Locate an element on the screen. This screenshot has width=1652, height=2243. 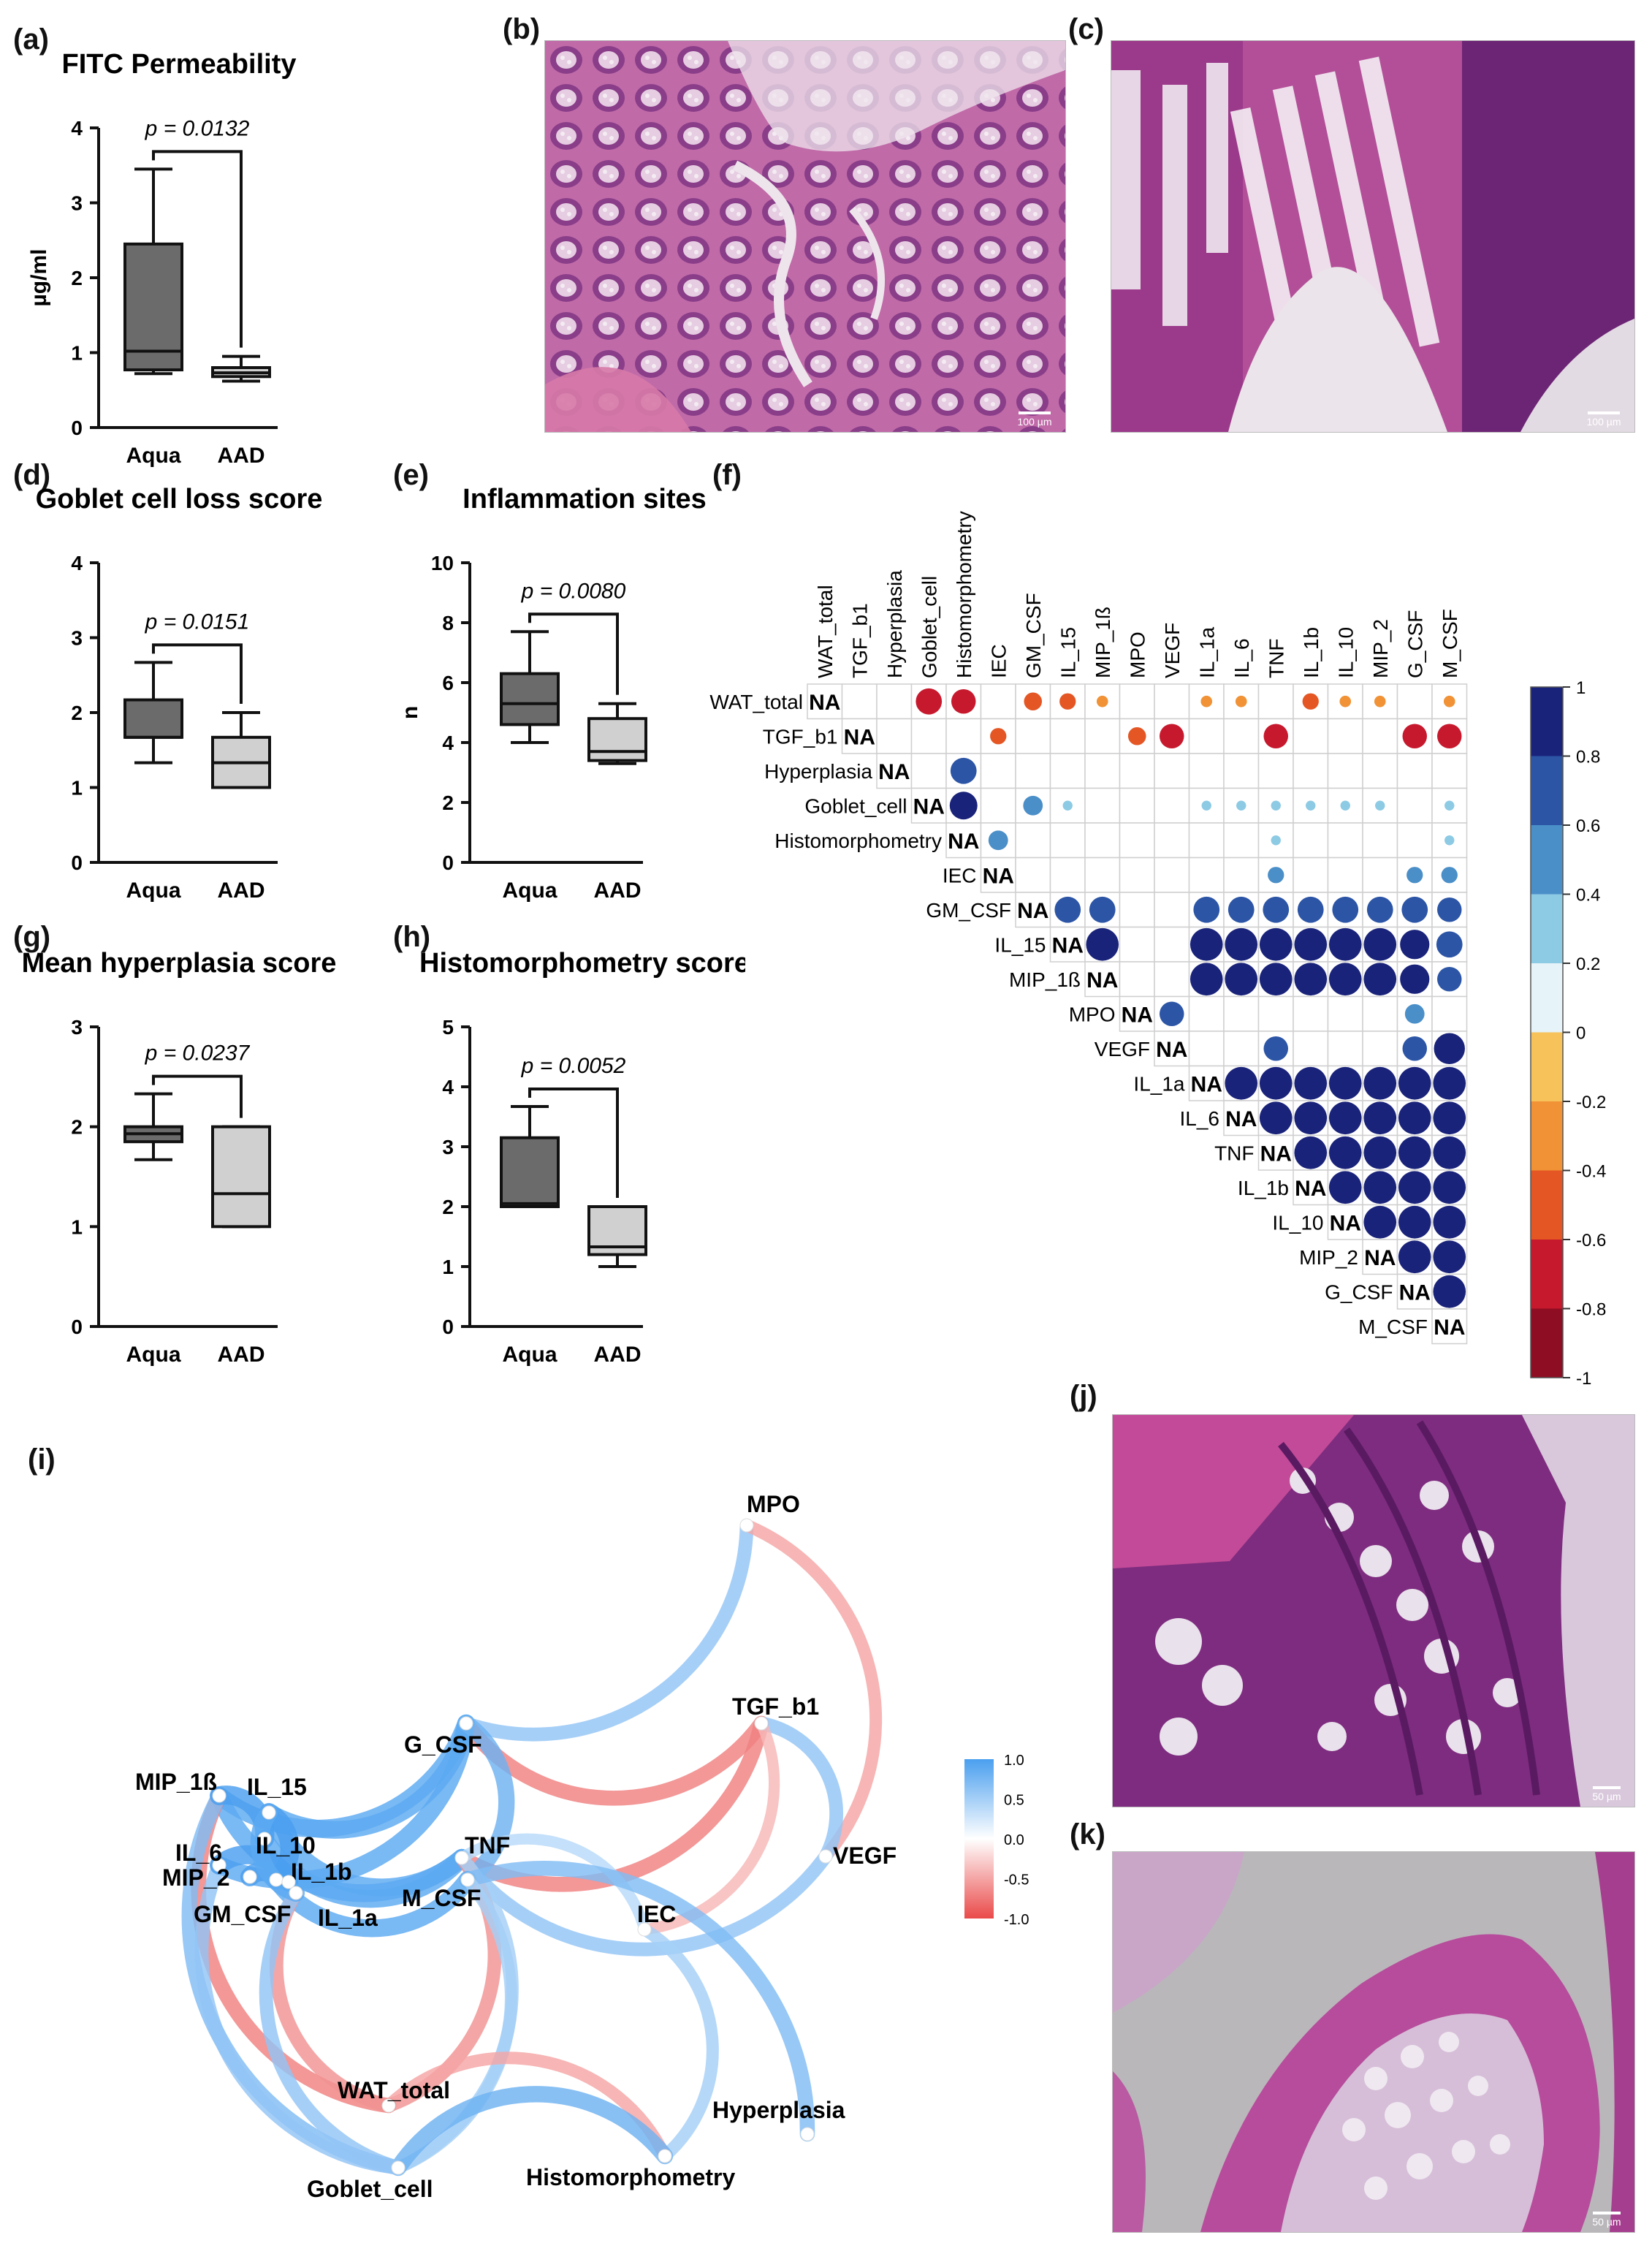
significance-bracket is located at coordinates (197, 249).